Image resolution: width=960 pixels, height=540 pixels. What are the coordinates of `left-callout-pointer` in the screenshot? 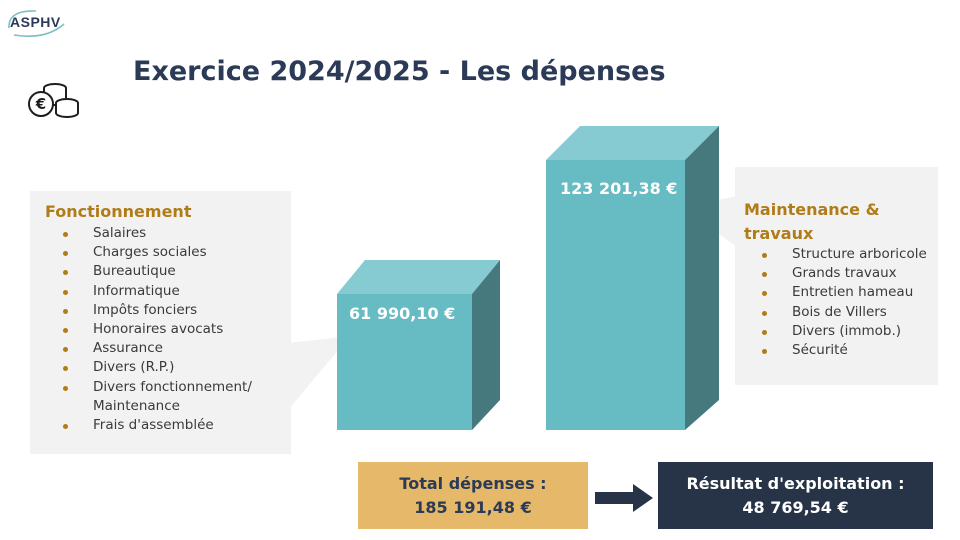 It's located at (319, 373).